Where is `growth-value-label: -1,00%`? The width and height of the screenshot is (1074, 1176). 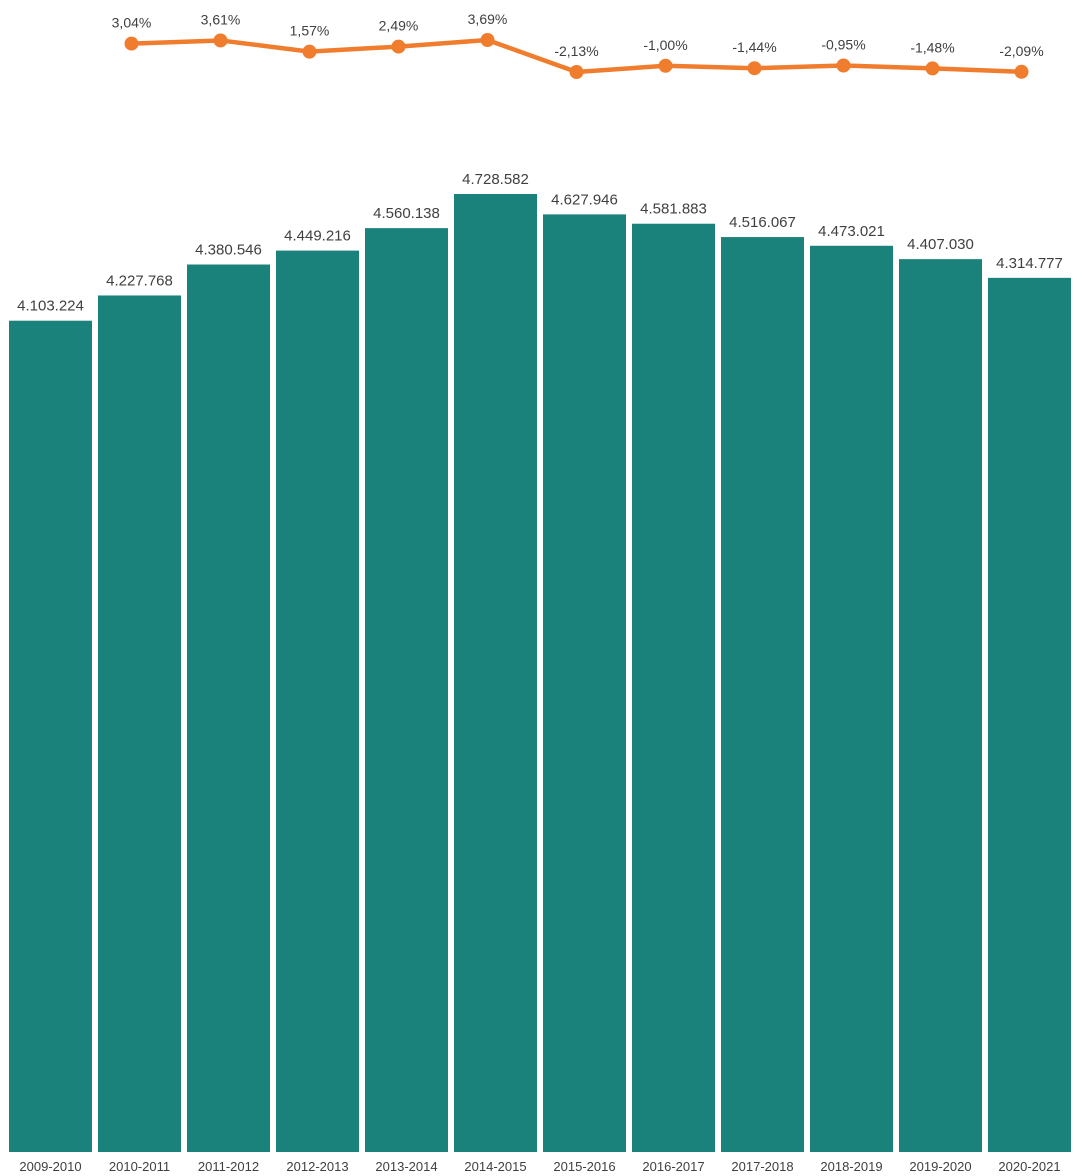
growth-value-label: -1,00% is located at coordinates (665, 45).